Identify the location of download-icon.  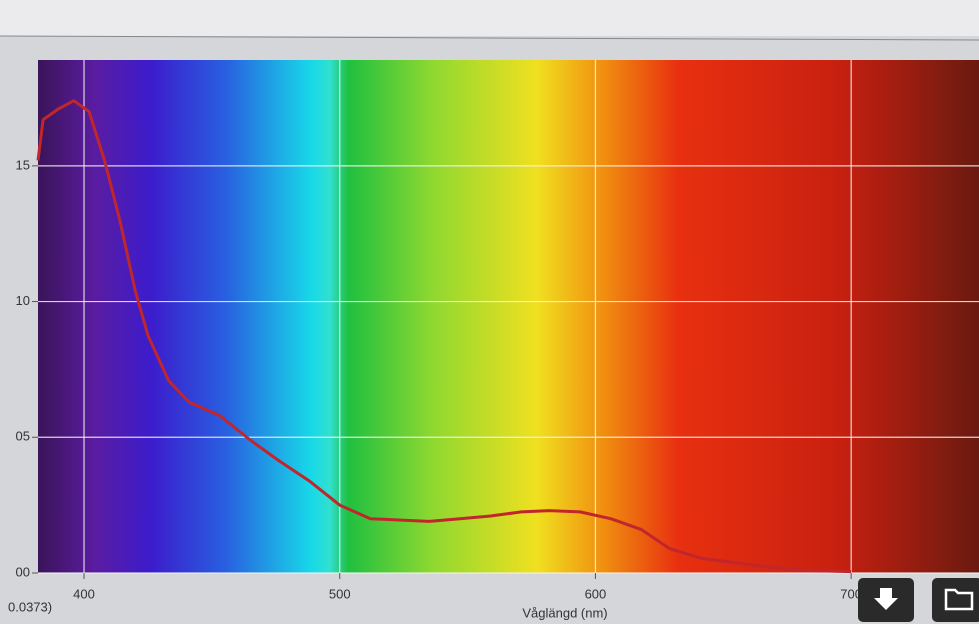
(886, 599).